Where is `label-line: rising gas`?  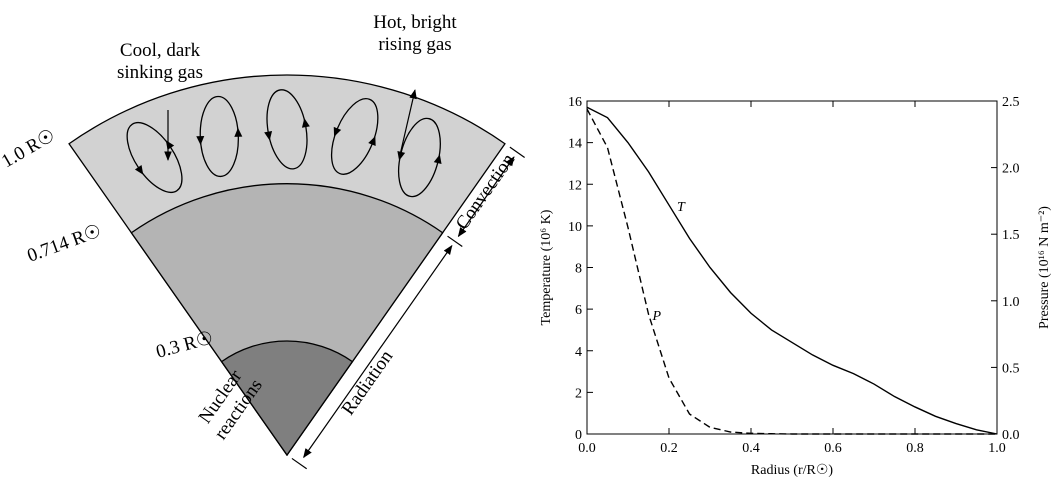 label-line: rising gas is located at coordinates (414, 44).